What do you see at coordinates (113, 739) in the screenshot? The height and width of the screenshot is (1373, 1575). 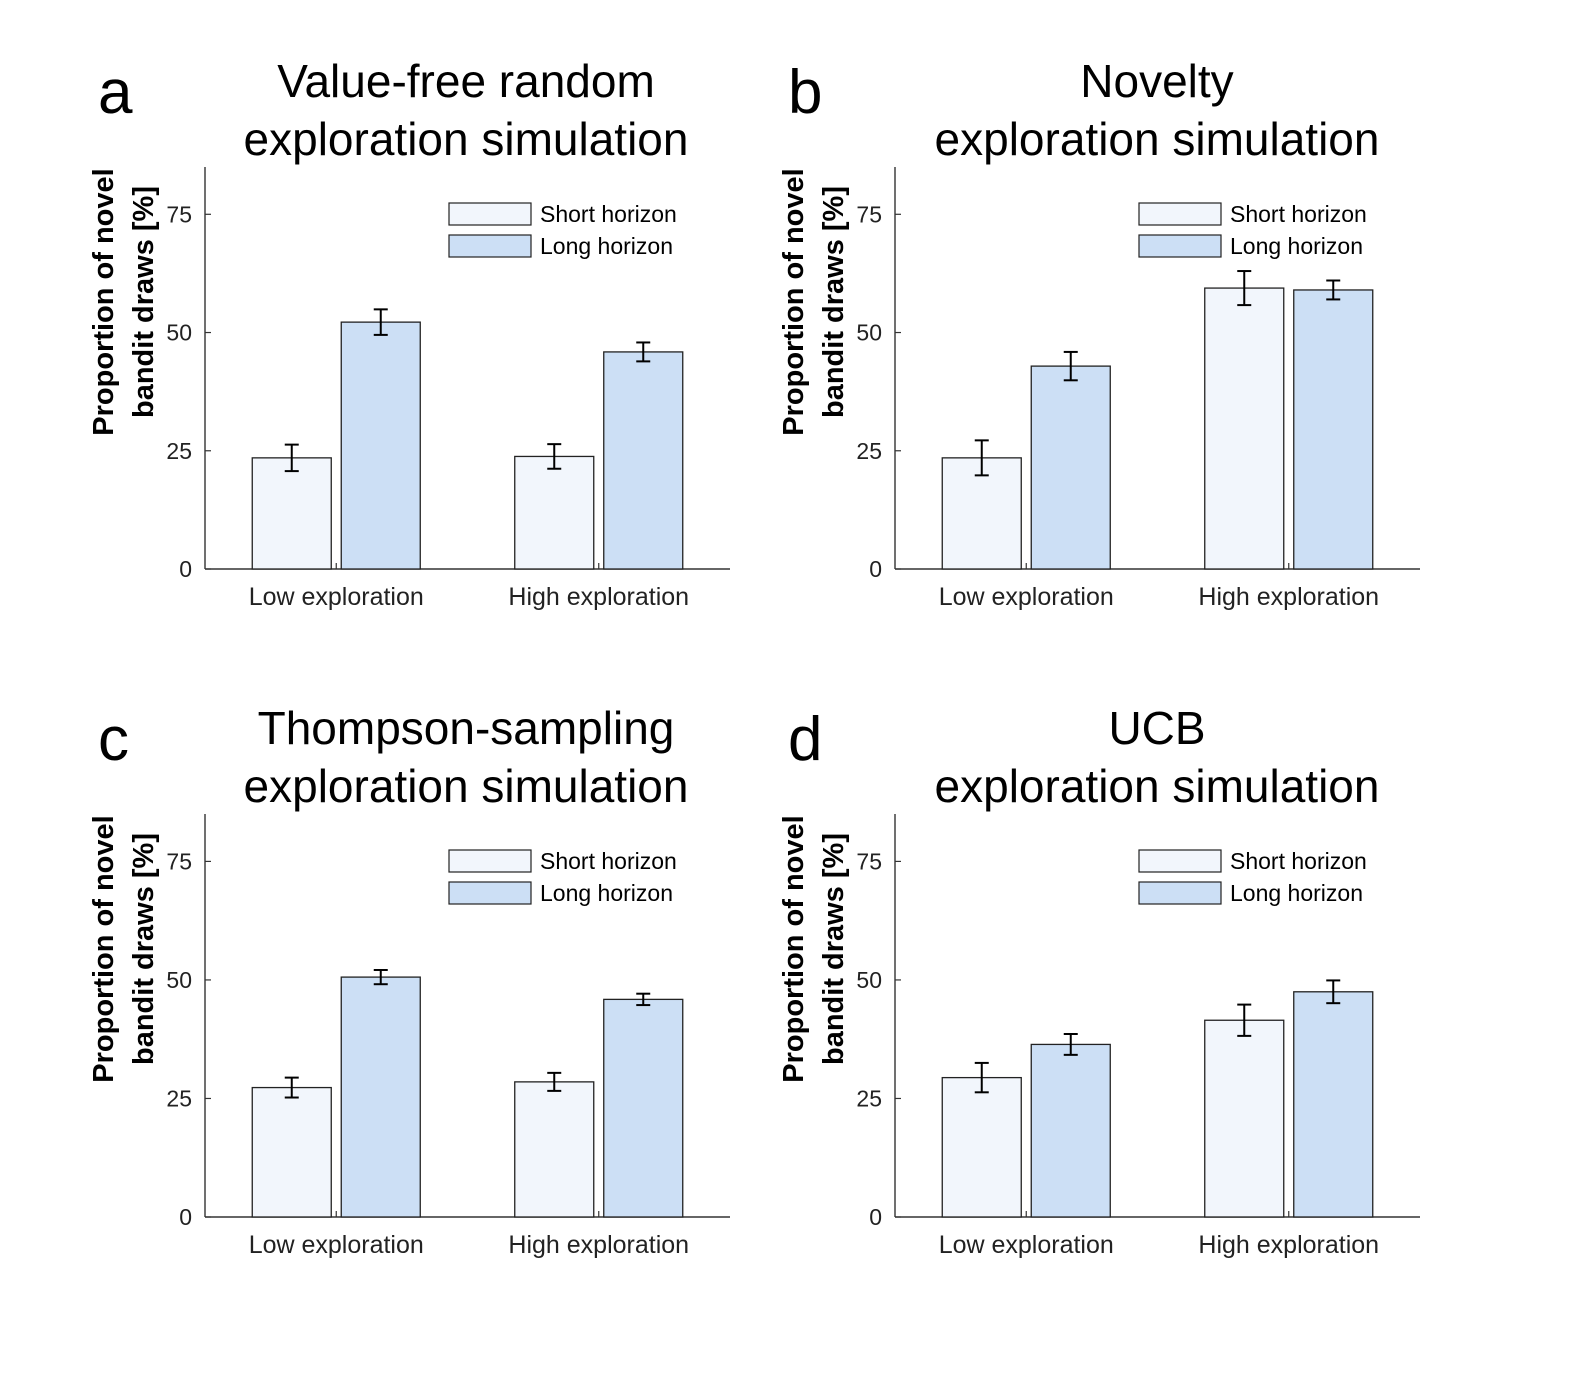 I see `panel-letter: c` at bounding box center [113, 739].